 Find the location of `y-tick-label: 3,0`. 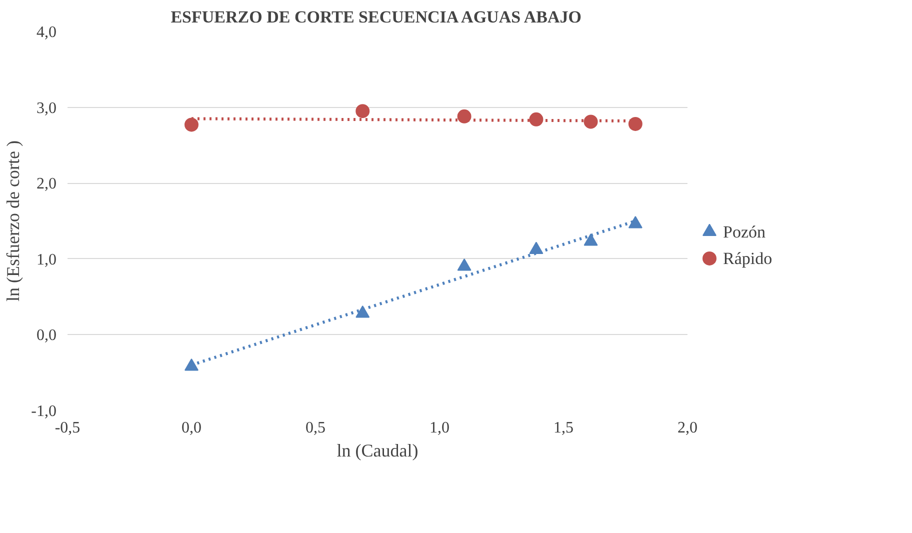

y-tick-label: 3,0 is located at coordinates (46, 108).